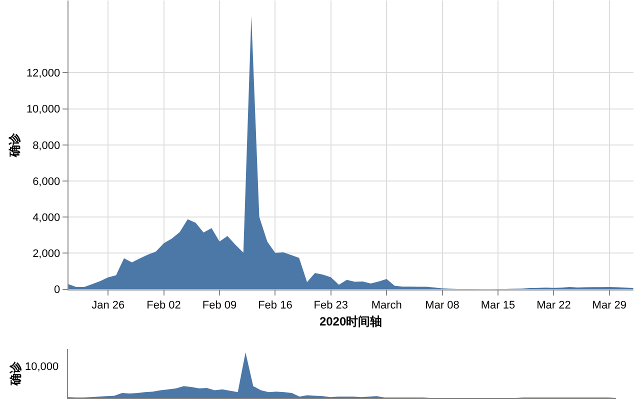 The image size is (640, 400). I want to click on y-tick-label: 8,000, so click(46, 146).